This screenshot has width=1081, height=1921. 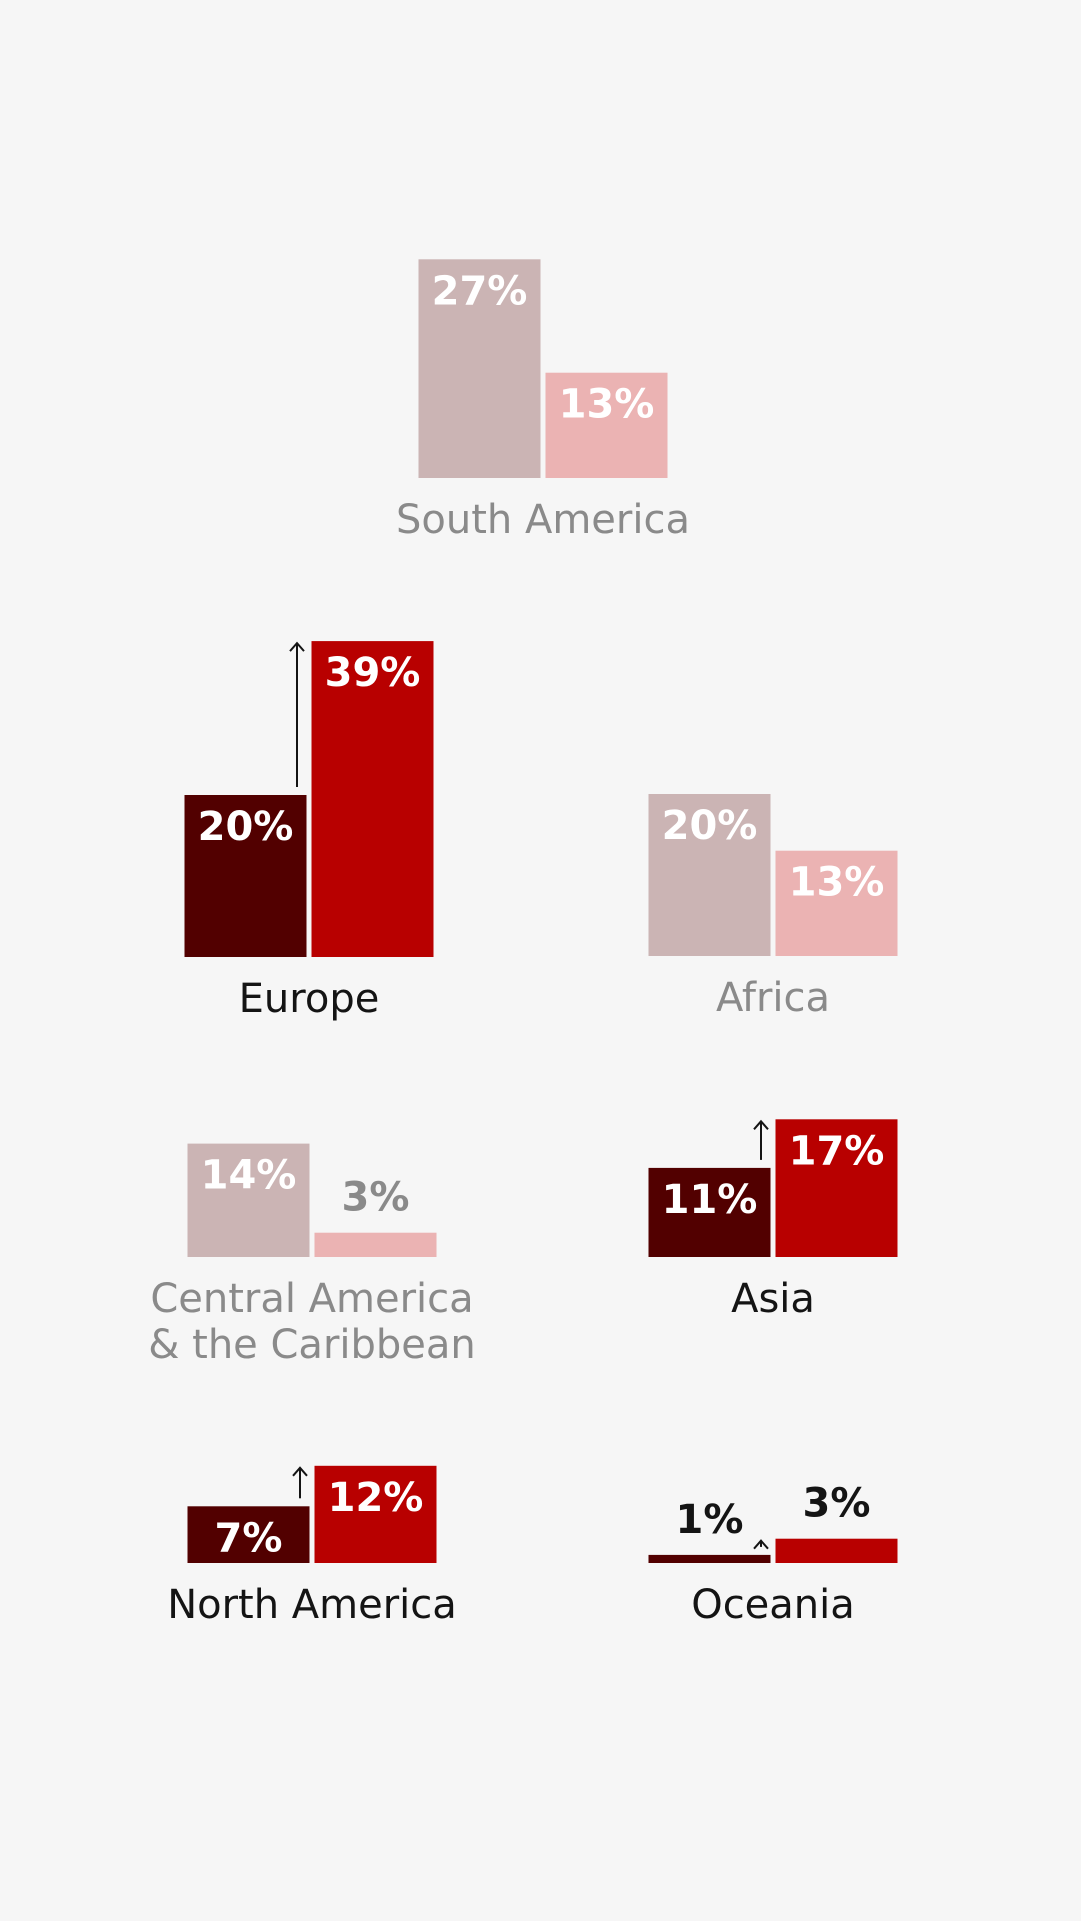 I want to click on value-label-asia-after: 17%, so click(x=837, y=1151).